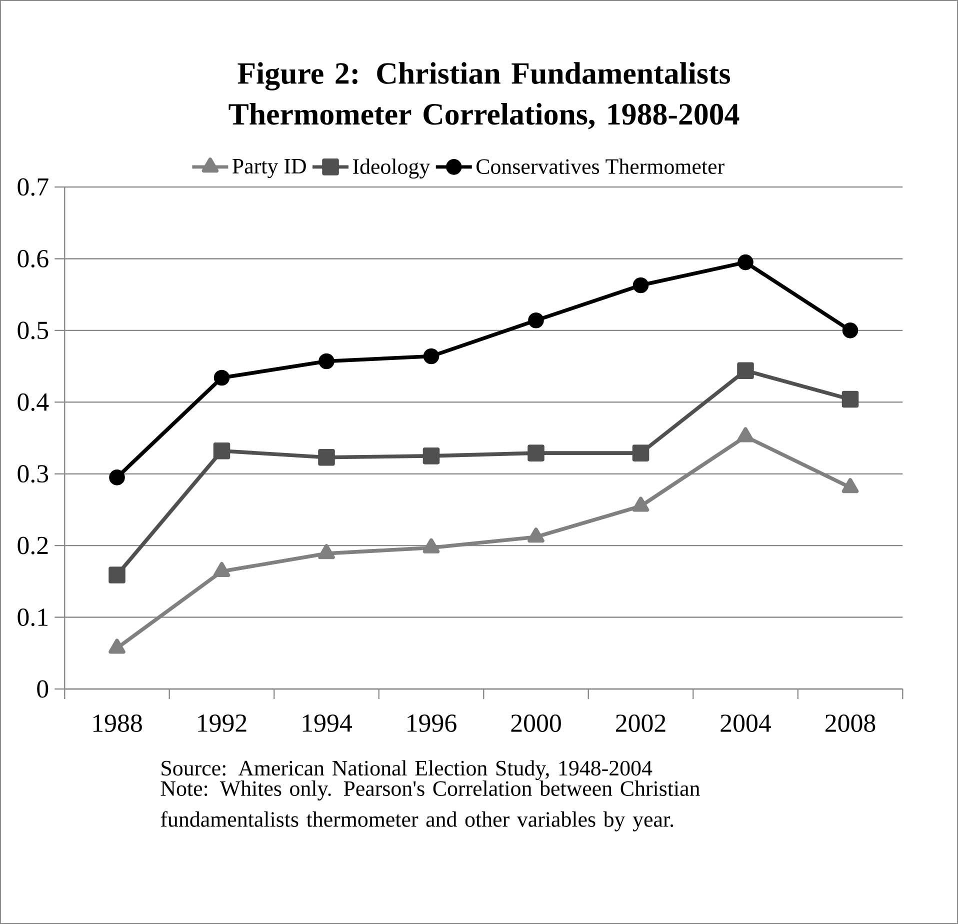  What do you see at coordinates (42, 689) in the screenshot?
I see `y-tick-label: 0` at bounding box center [42, 689].